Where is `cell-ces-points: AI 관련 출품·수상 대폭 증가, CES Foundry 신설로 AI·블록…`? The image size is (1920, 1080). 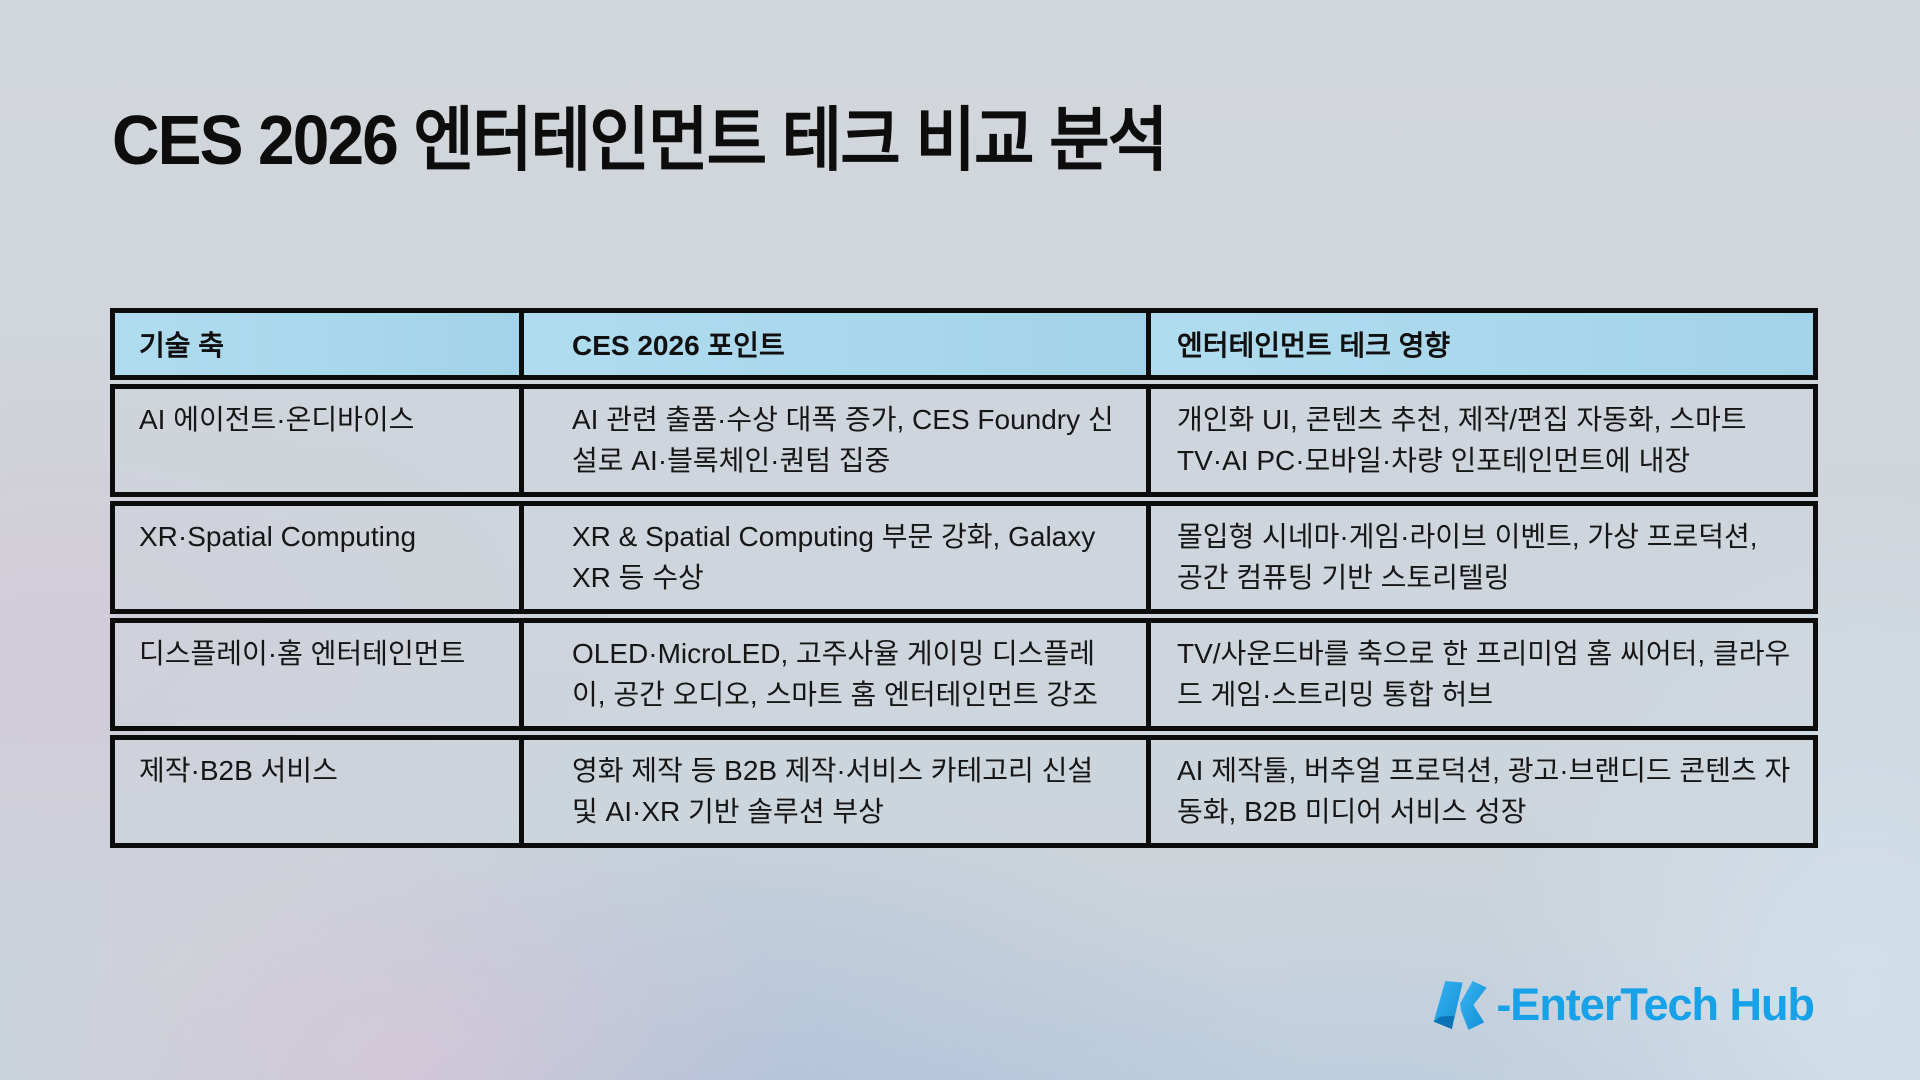
cell-ces-points: AI 관련 출품·수상 대폭 증가, CES Foundry 신설로 AI·블록… is located at coordinates (832, 440).